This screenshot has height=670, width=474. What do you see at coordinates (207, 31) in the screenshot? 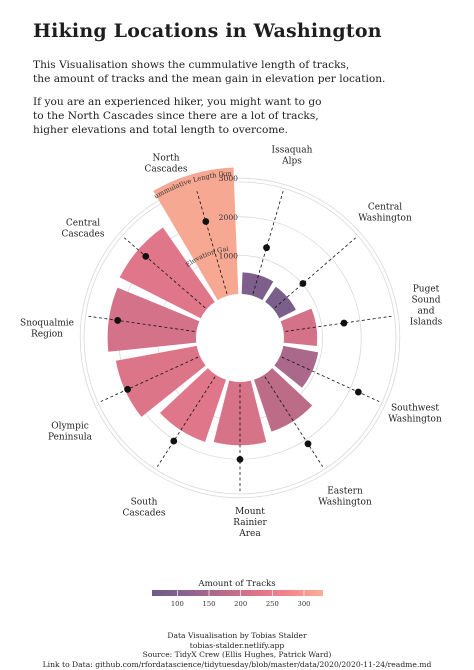
I see `page-title: Hiking Locations in Washington` at bounding box center [207, 31].